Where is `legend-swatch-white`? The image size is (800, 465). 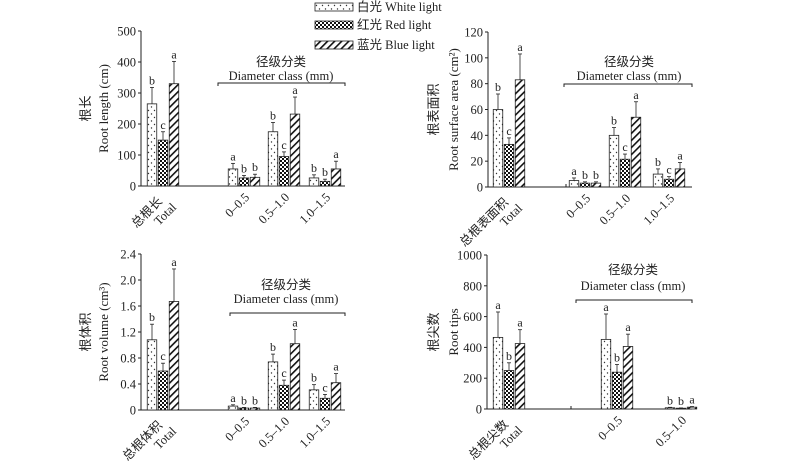 legend-swatch-white is located at coordinates (334, 7).